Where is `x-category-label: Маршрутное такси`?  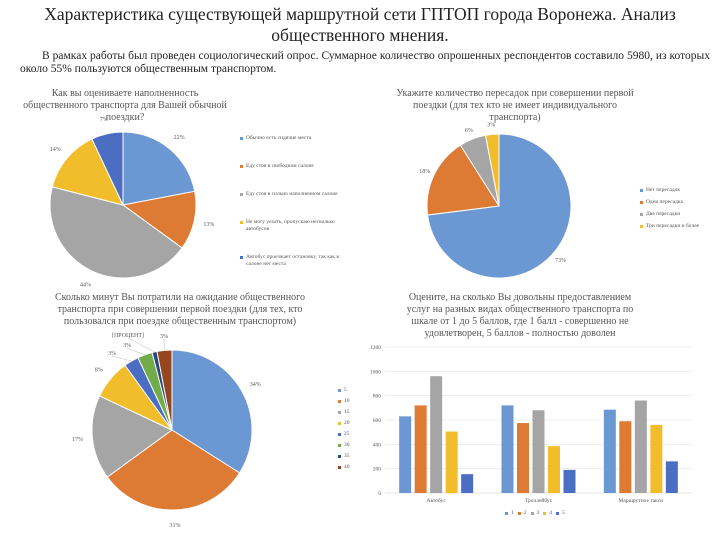 x-category-label: Маршрутное такси is located at coordinates (641, 501).